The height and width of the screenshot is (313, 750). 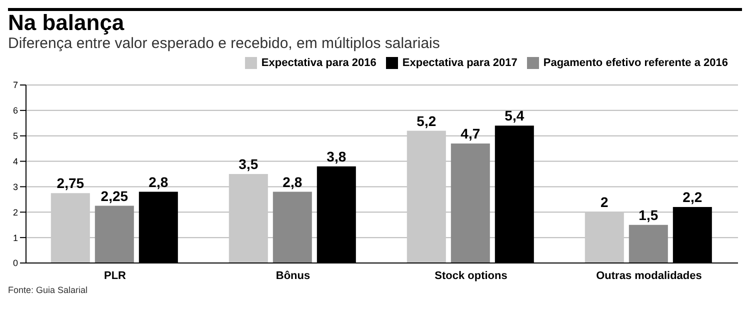 What do you see at coordinates (635, 63) in the screenshot?
I see `legend-label: Pagamento efetivo referente a 2016` at bounding box center [635, 63].